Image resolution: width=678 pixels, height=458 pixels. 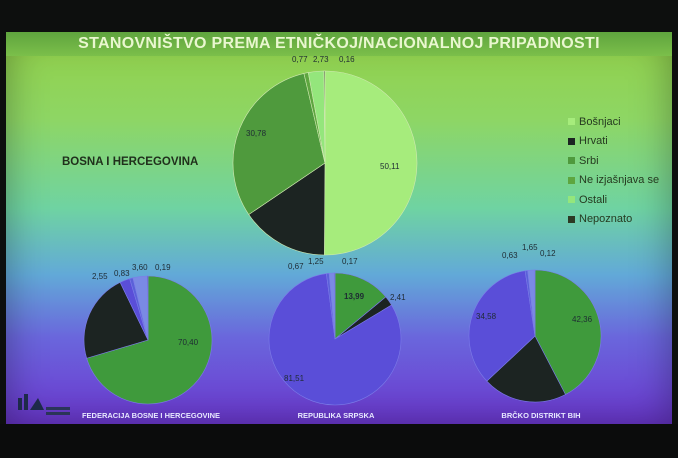 I want to click on pie-1: 70,40 2,55 0,833,60 0,19, so click(x=148, y=334).